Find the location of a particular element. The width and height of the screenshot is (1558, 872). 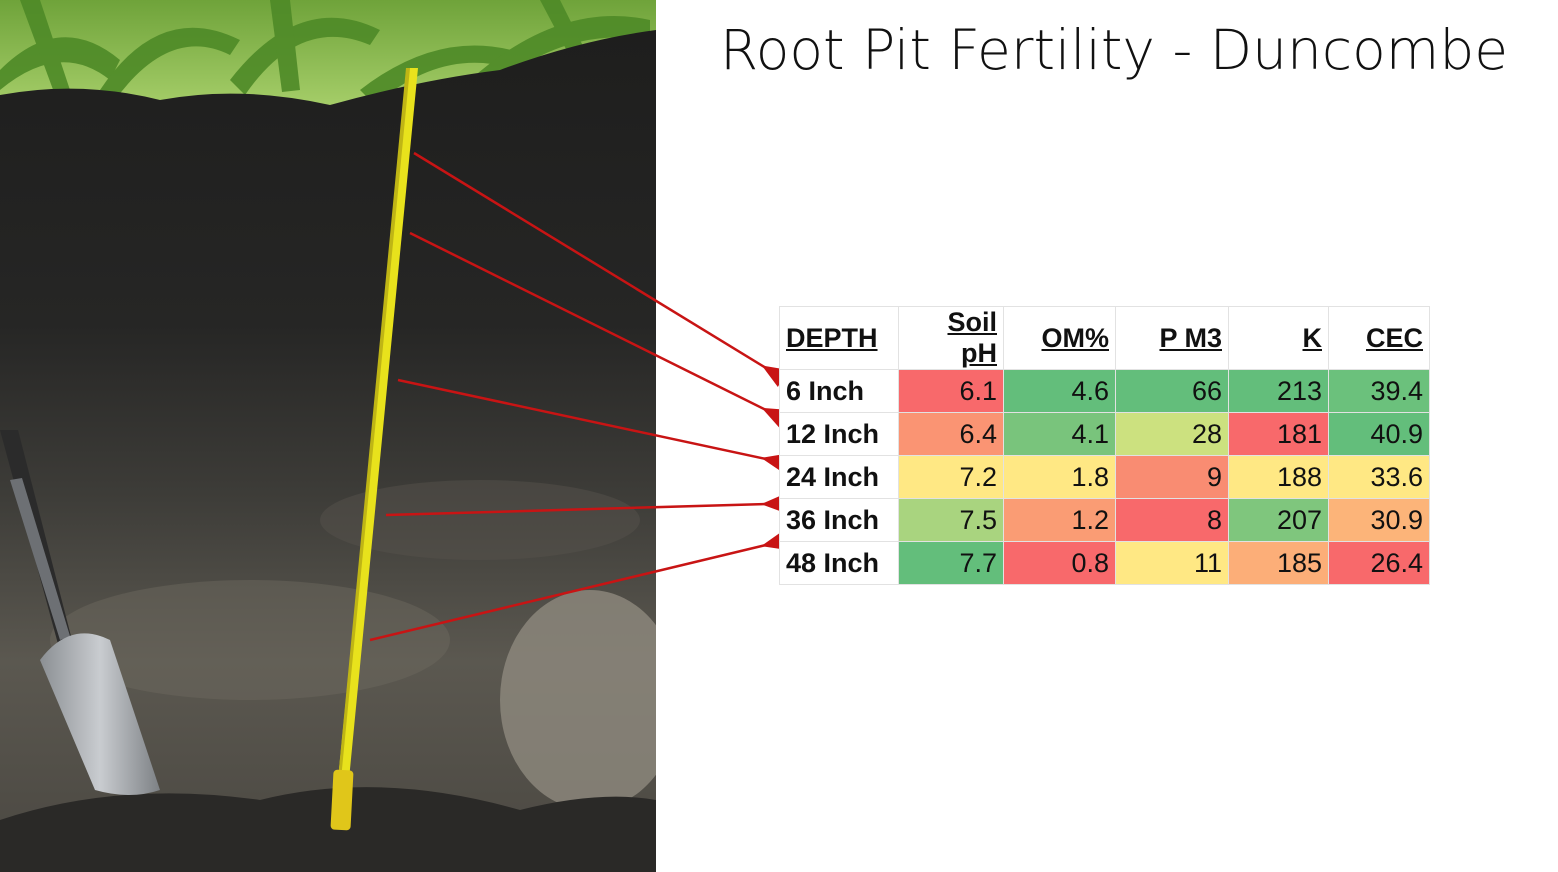

value-cell: 4.1 is located at coordinates (1059, 434).